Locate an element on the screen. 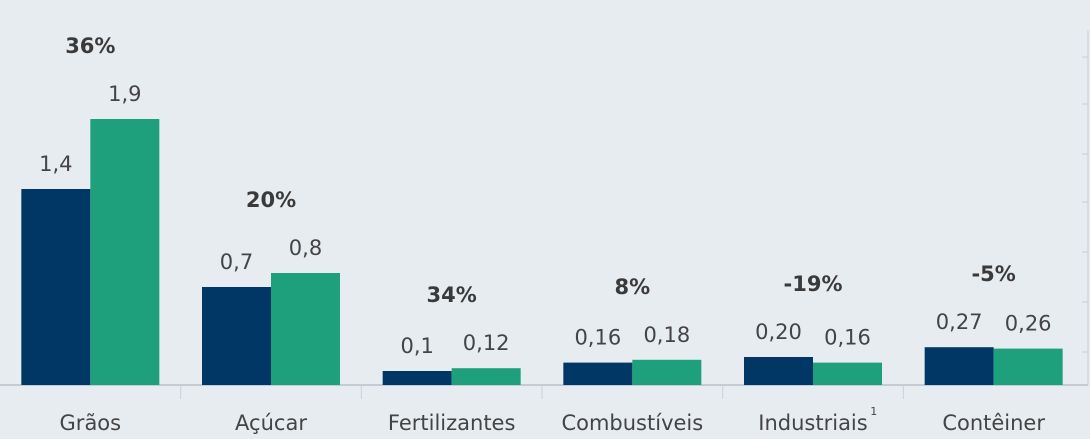  x-tick-label: Fertilizantes is located at coordinates (452, 423).